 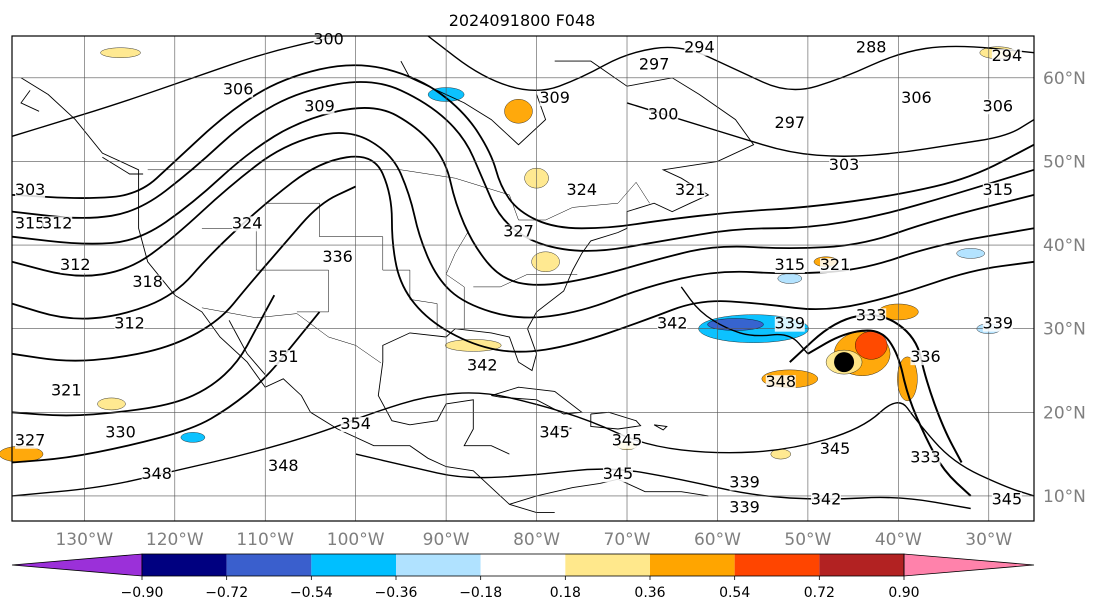 I want to click on contour-label: 333, so click(x=871, y=314).